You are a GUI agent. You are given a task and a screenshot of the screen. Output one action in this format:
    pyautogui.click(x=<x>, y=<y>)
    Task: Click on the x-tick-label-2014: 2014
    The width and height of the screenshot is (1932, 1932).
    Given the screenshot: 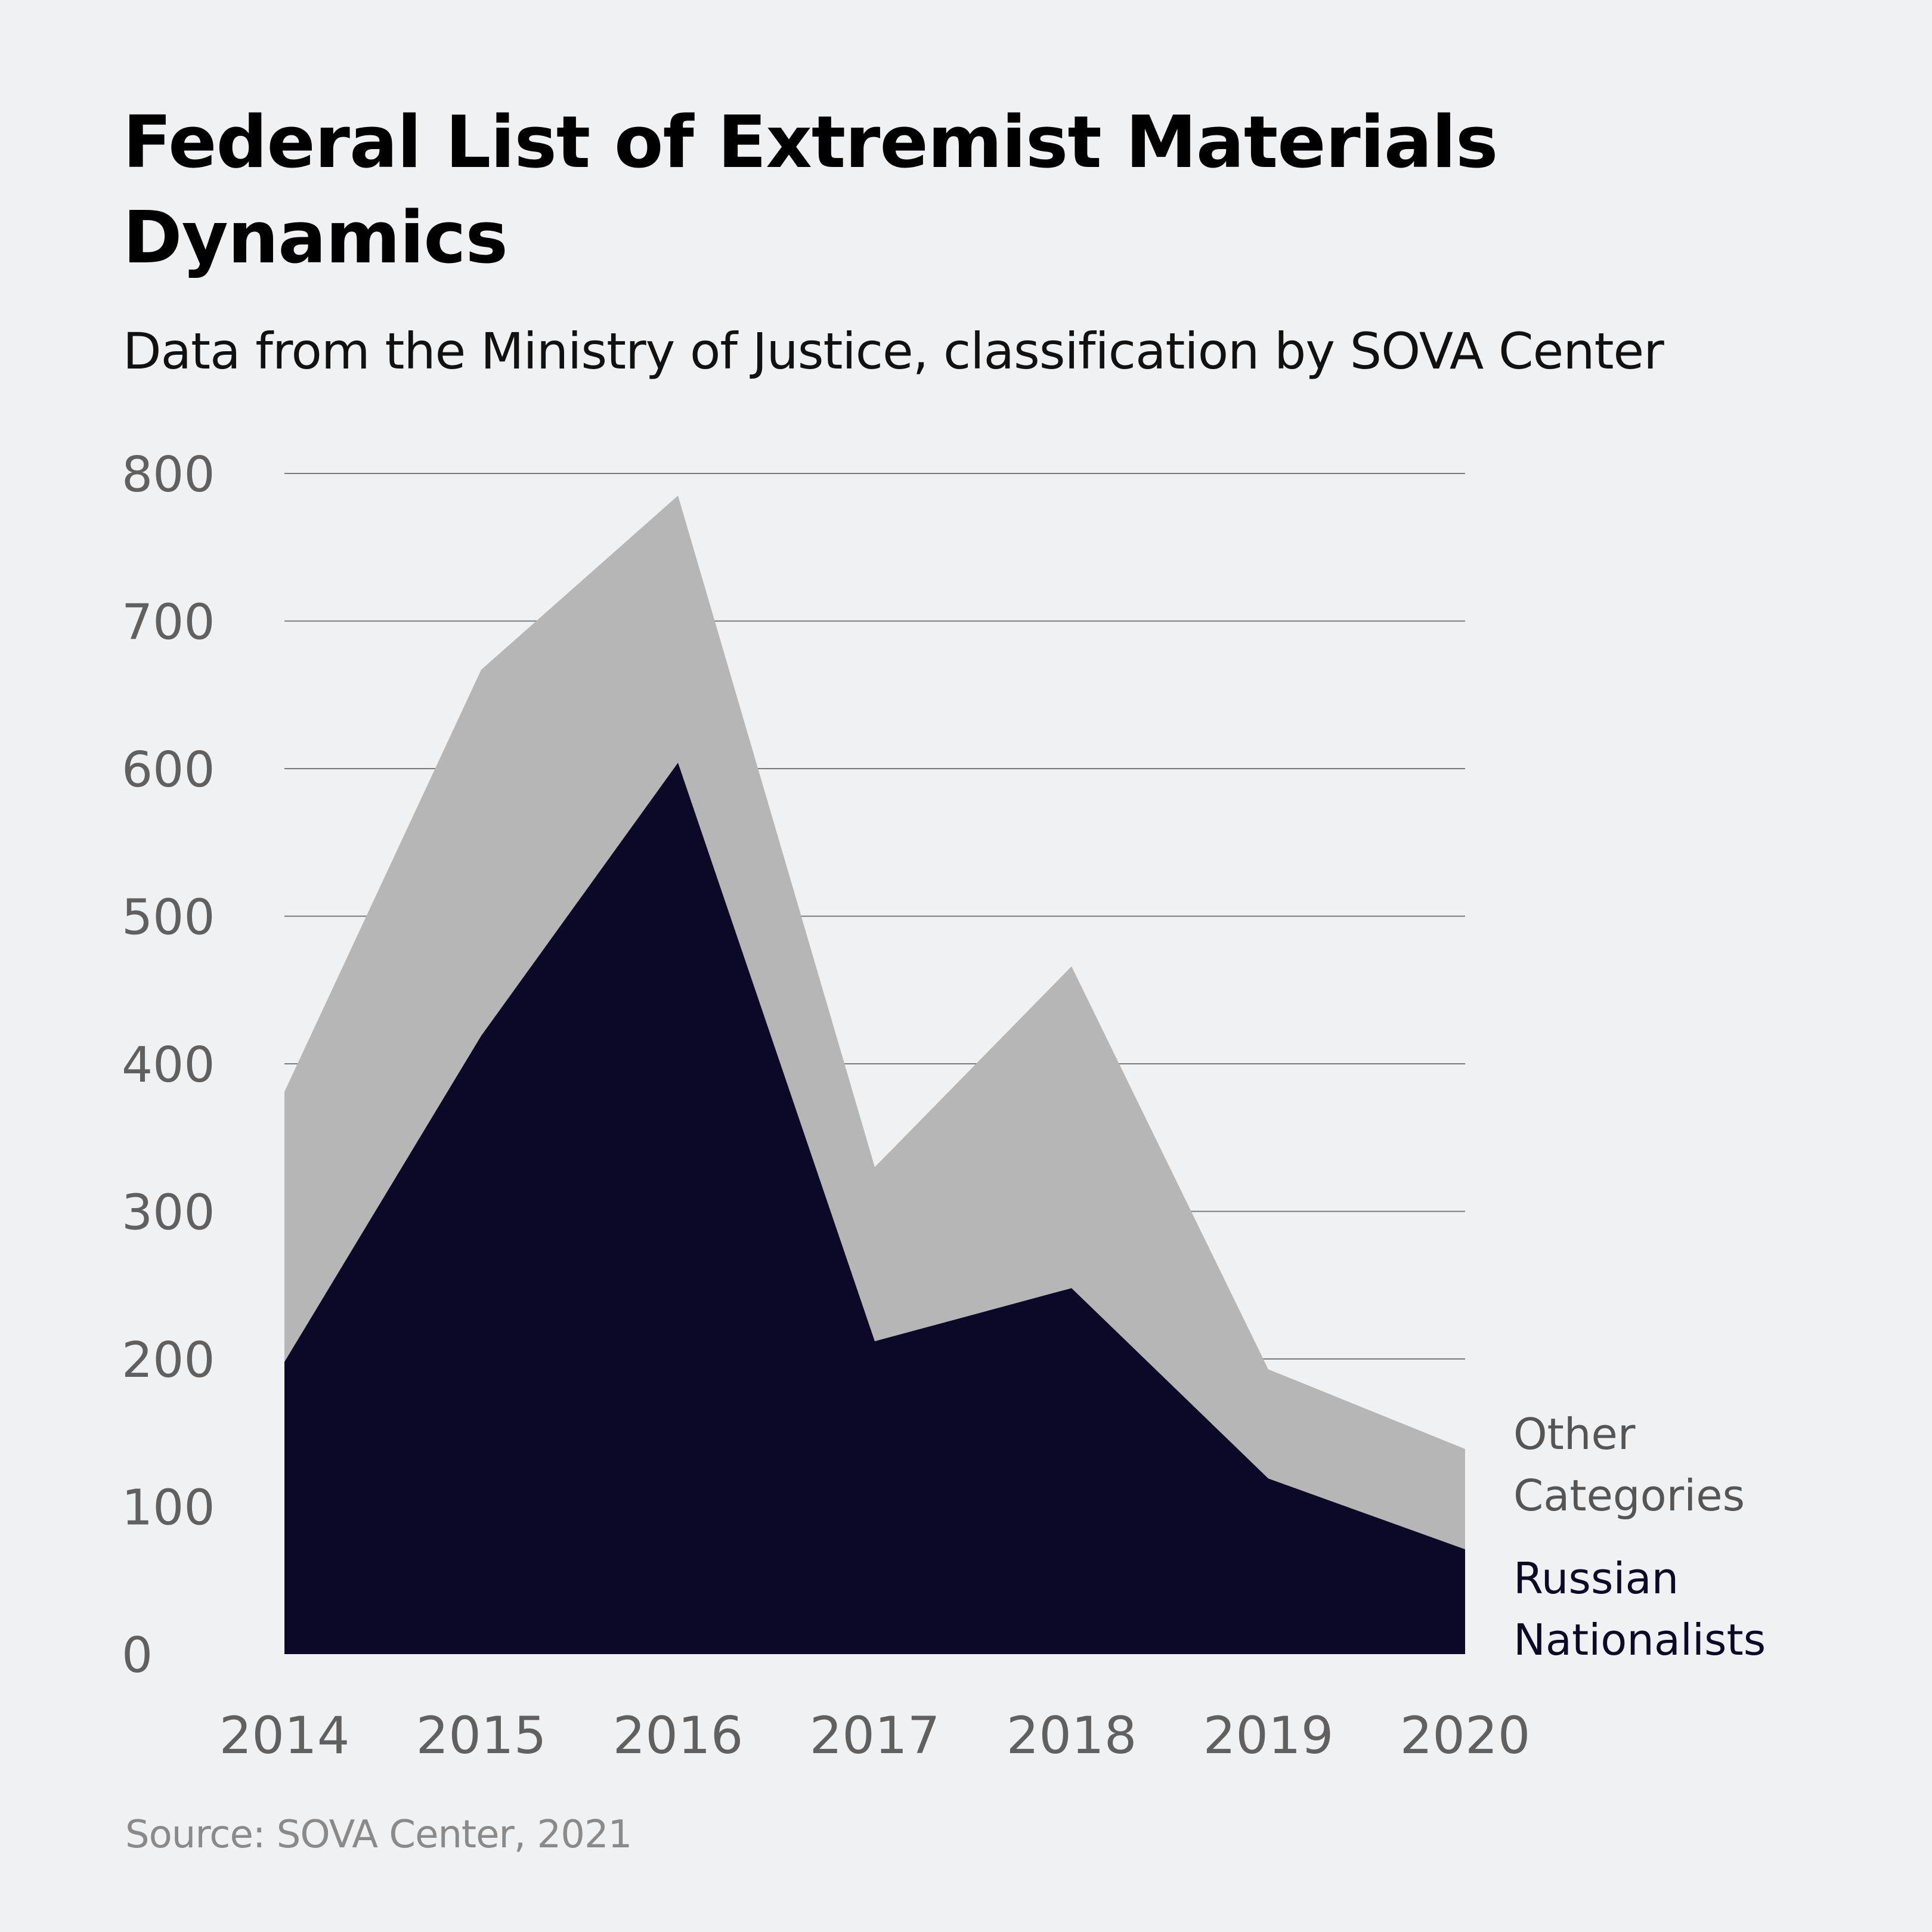 What is the action you would take?
    pyautogui.click(x=284, y=1736)
    